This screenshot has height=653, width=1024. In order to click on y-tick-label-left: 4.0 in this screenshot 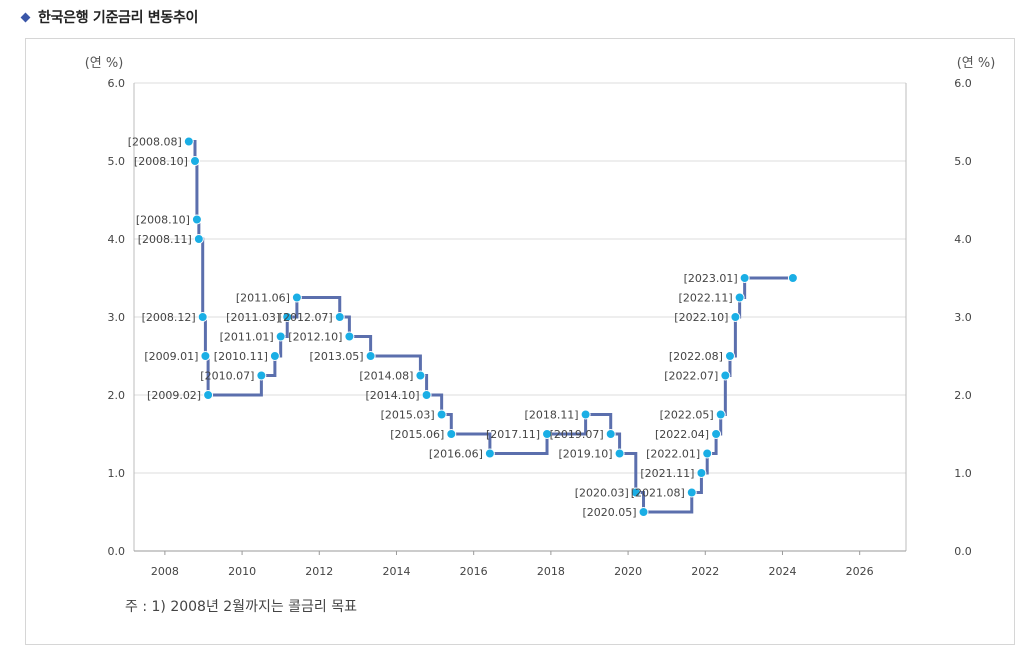, I will do `click(117, 239)`.